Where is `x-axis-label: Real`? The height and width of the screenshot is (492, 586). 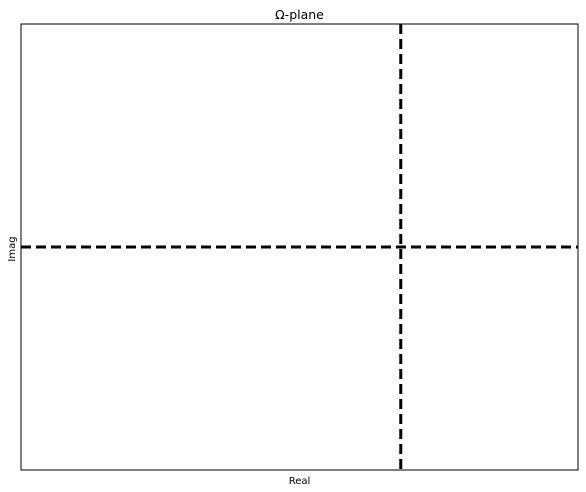 x-axis-label: Real is located at coordinates (300, 481).